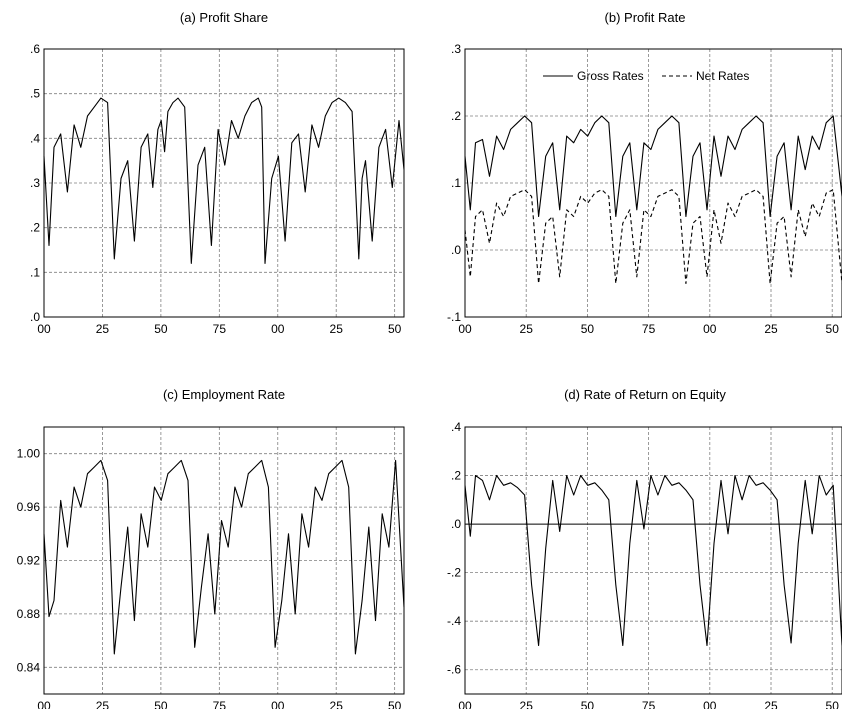  I want to click on series-line-gross-rates, so click(653, 166).